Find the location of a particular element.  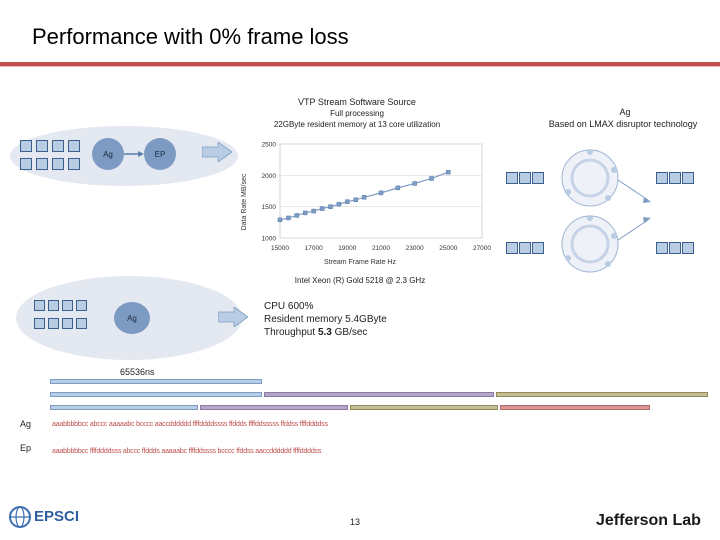

throughput-prefix: Throughput is located at coordinates (291, 332).